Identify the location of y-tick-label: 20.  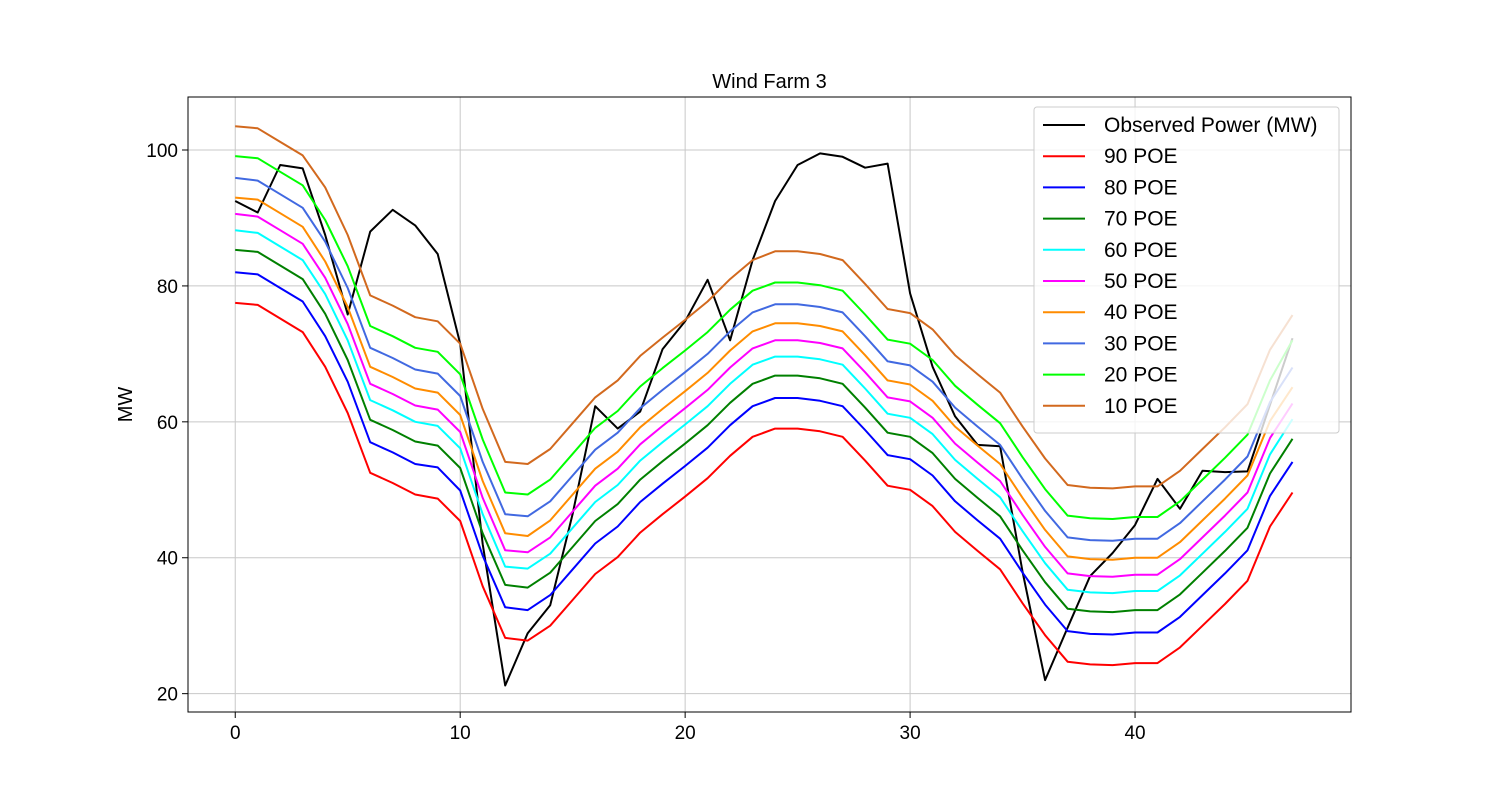
(167, 695).